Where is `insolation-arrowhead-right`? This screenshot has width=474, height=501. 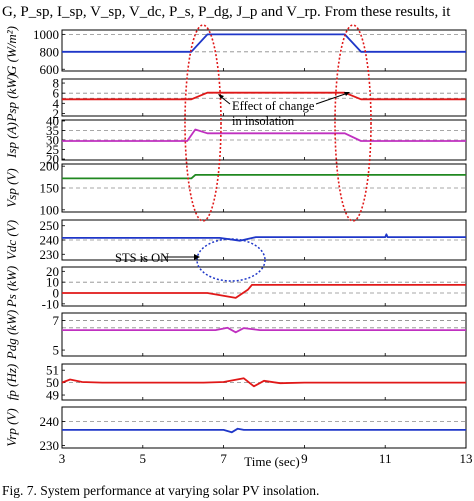 insolation-arrowhead-right is located at coordinates (347, 94).